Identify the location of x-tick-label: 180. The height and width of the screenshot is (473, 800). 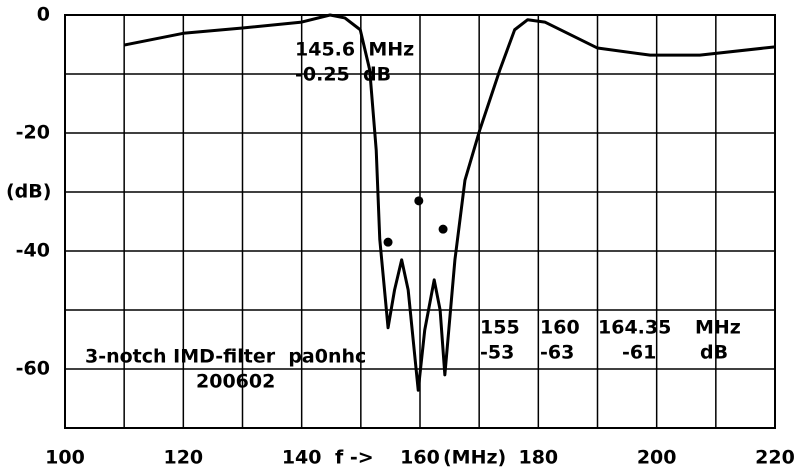
(538, 458).